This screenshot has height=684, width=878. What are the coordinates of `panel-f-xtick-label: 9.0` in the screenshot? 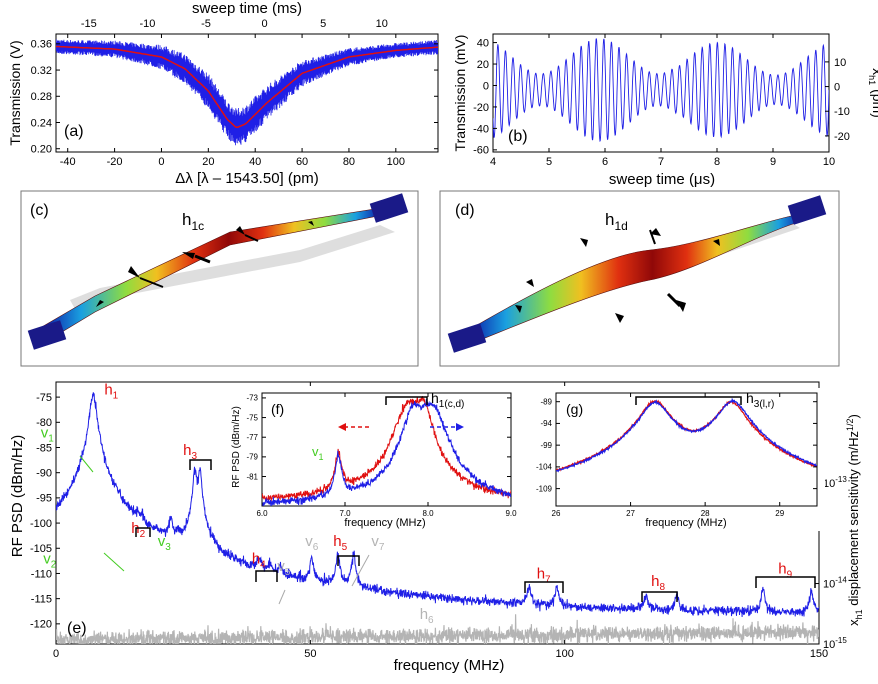 It's located at (511, 513).